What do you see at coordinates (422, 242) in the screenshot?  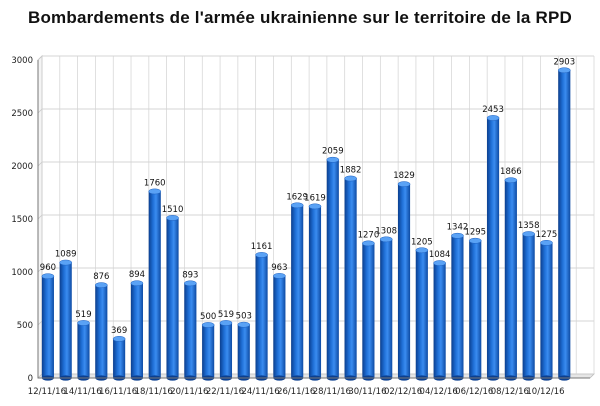 I see `data-label: 1205` at bounding box center [422, 242].